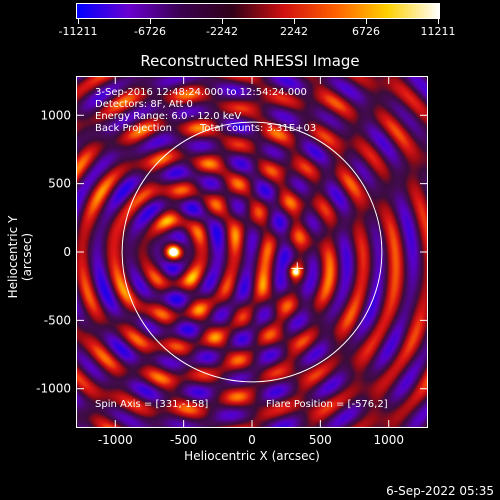 This screenshot has height=500, width=500. I want to click on spin-axis-annotation: Spin Axis = [331,-158], so click(152, 404).